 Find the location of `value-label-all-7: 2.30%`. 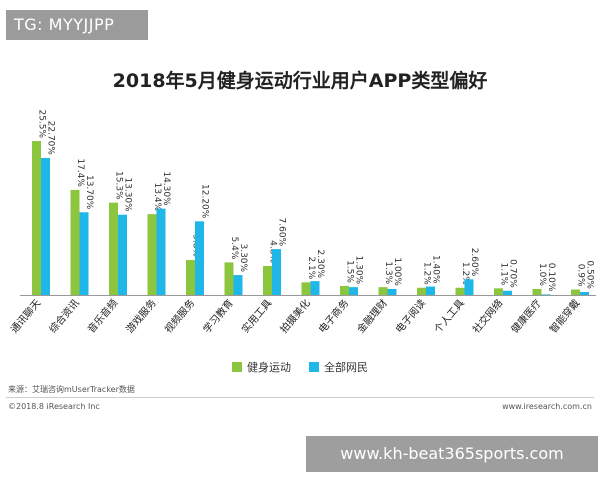

value-label-all-7: 2.30% is located at coordinates (320, 264).